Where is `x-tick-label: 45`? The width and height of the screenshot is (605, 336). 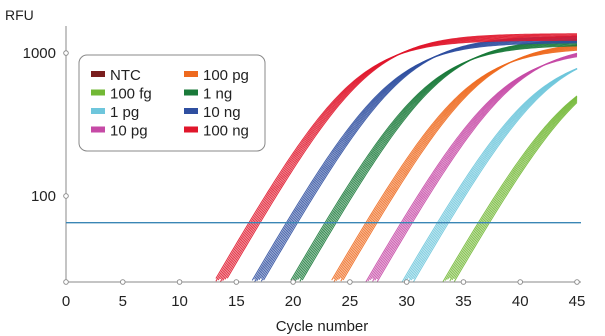
x-tick-label: 45 is located at coordinates (577, 301).